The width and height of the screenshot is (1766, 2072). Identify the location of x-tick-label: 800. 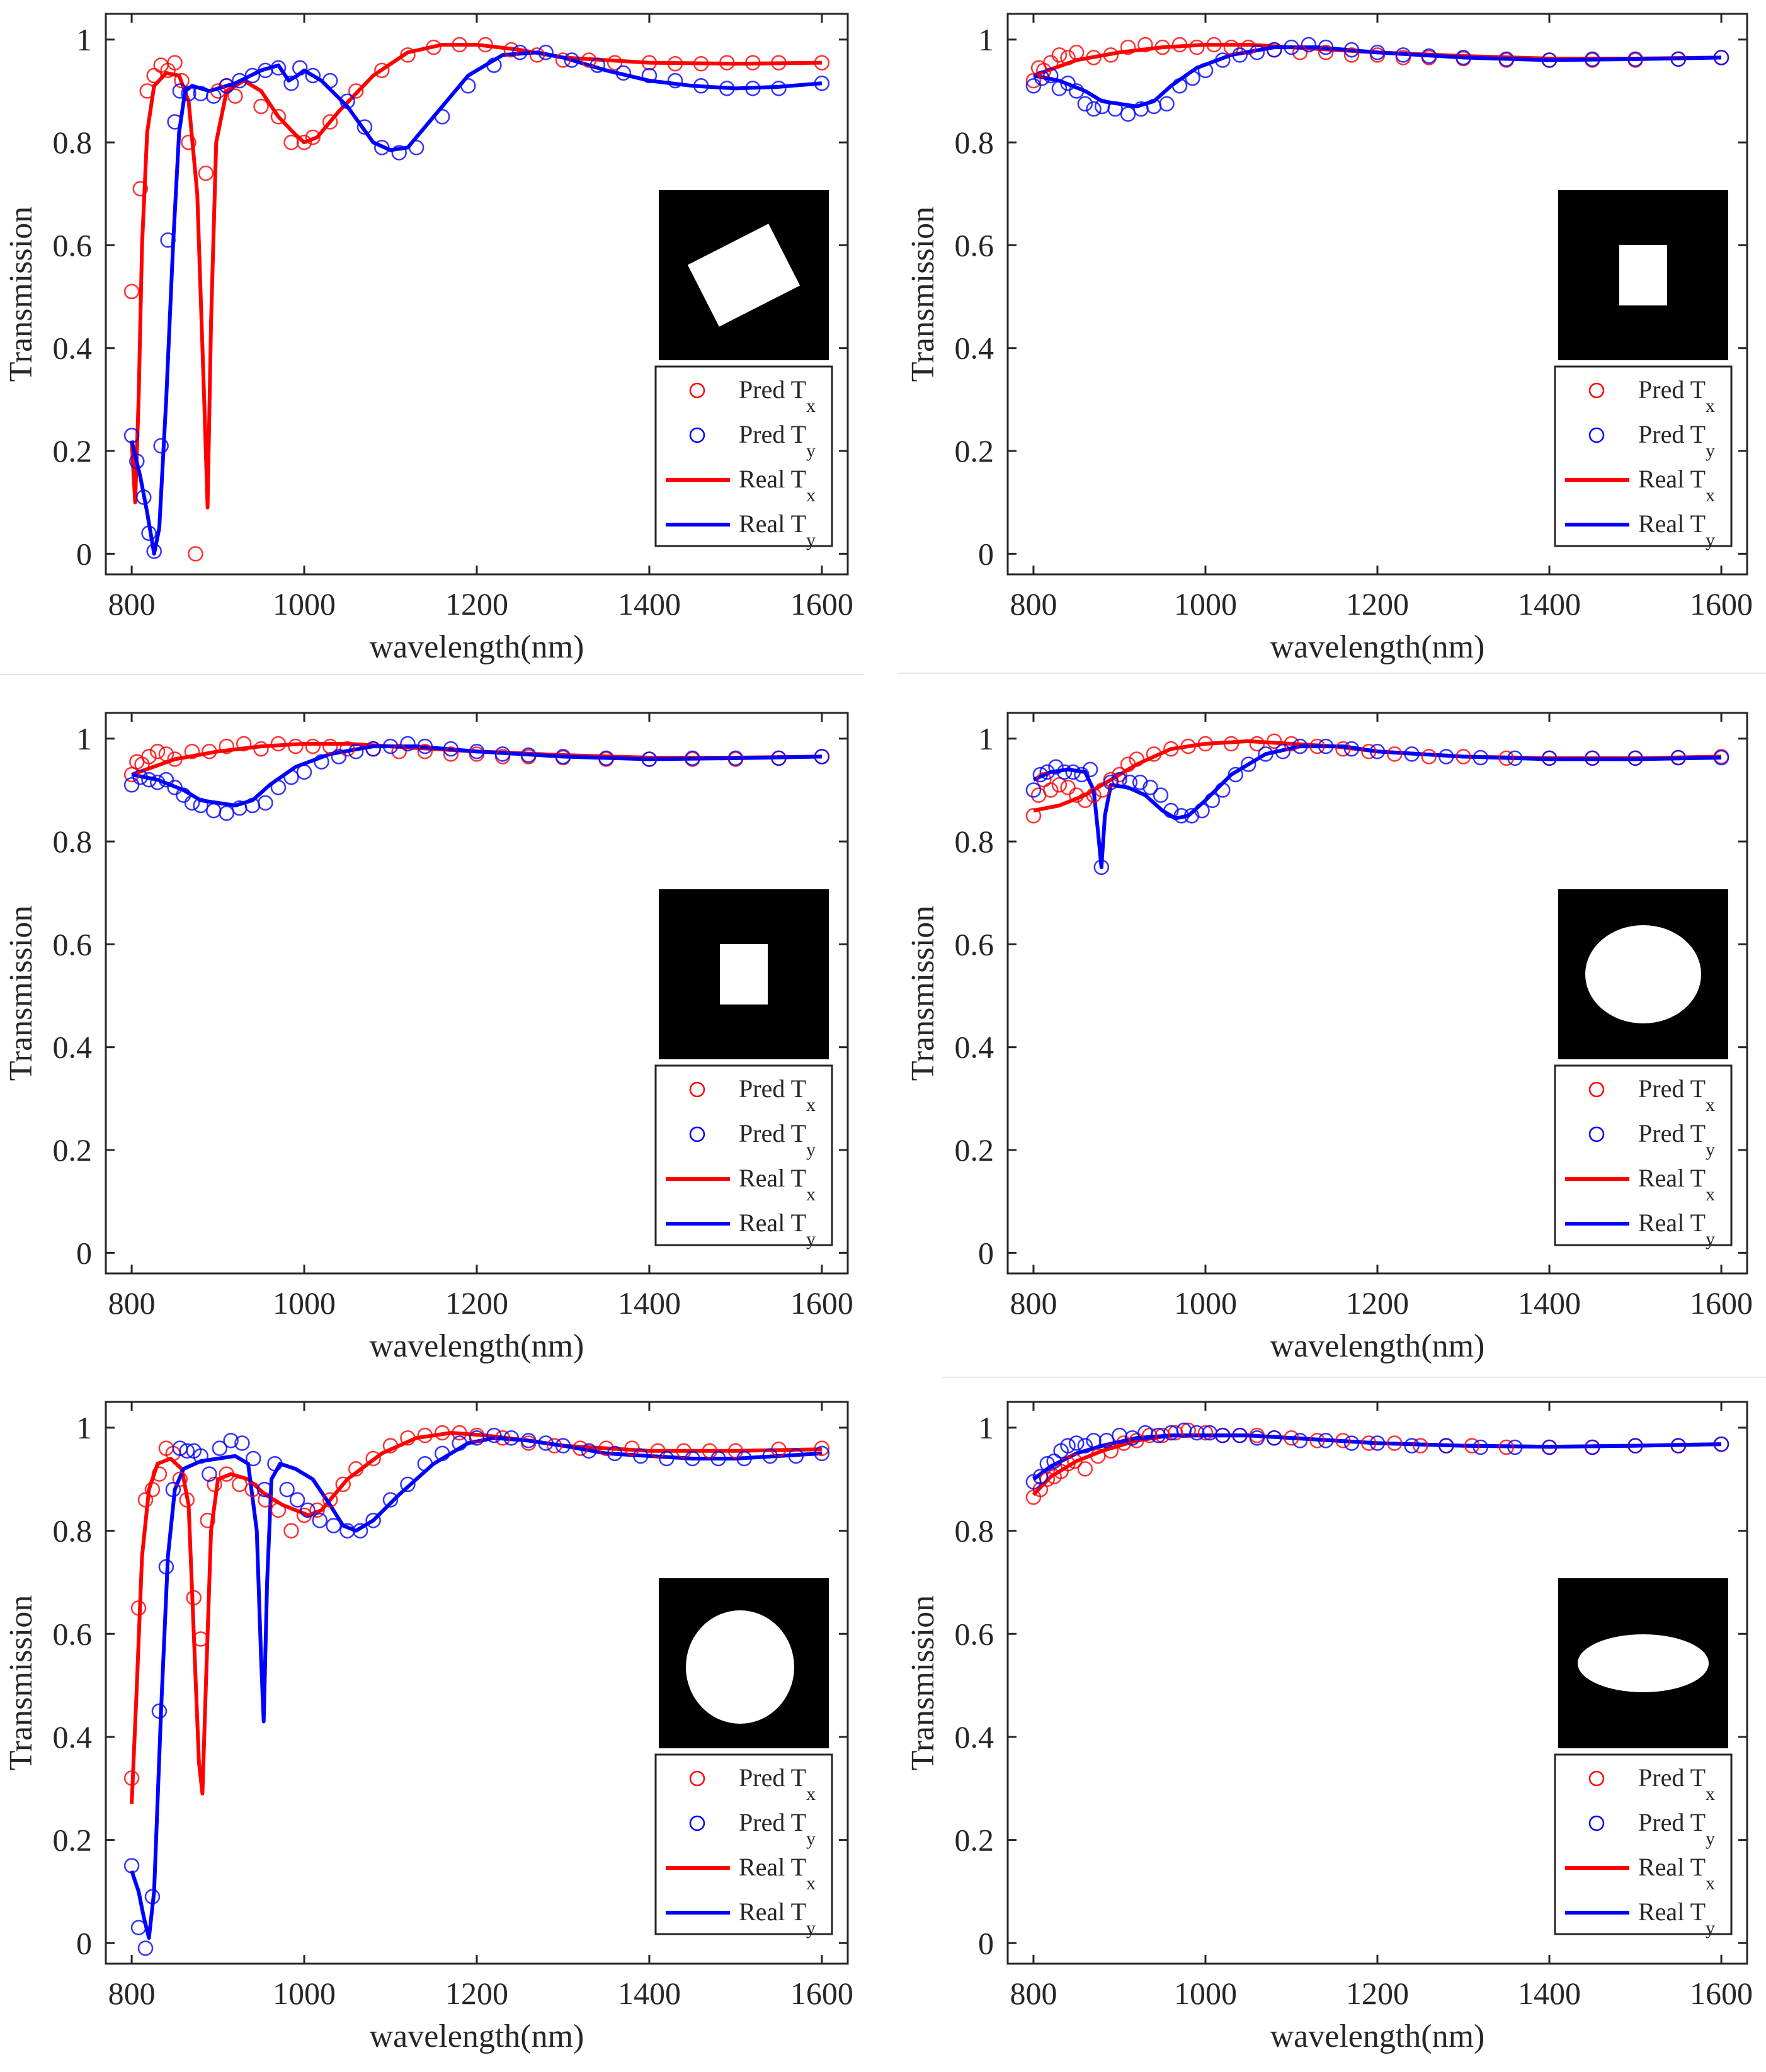
(132, 1994).